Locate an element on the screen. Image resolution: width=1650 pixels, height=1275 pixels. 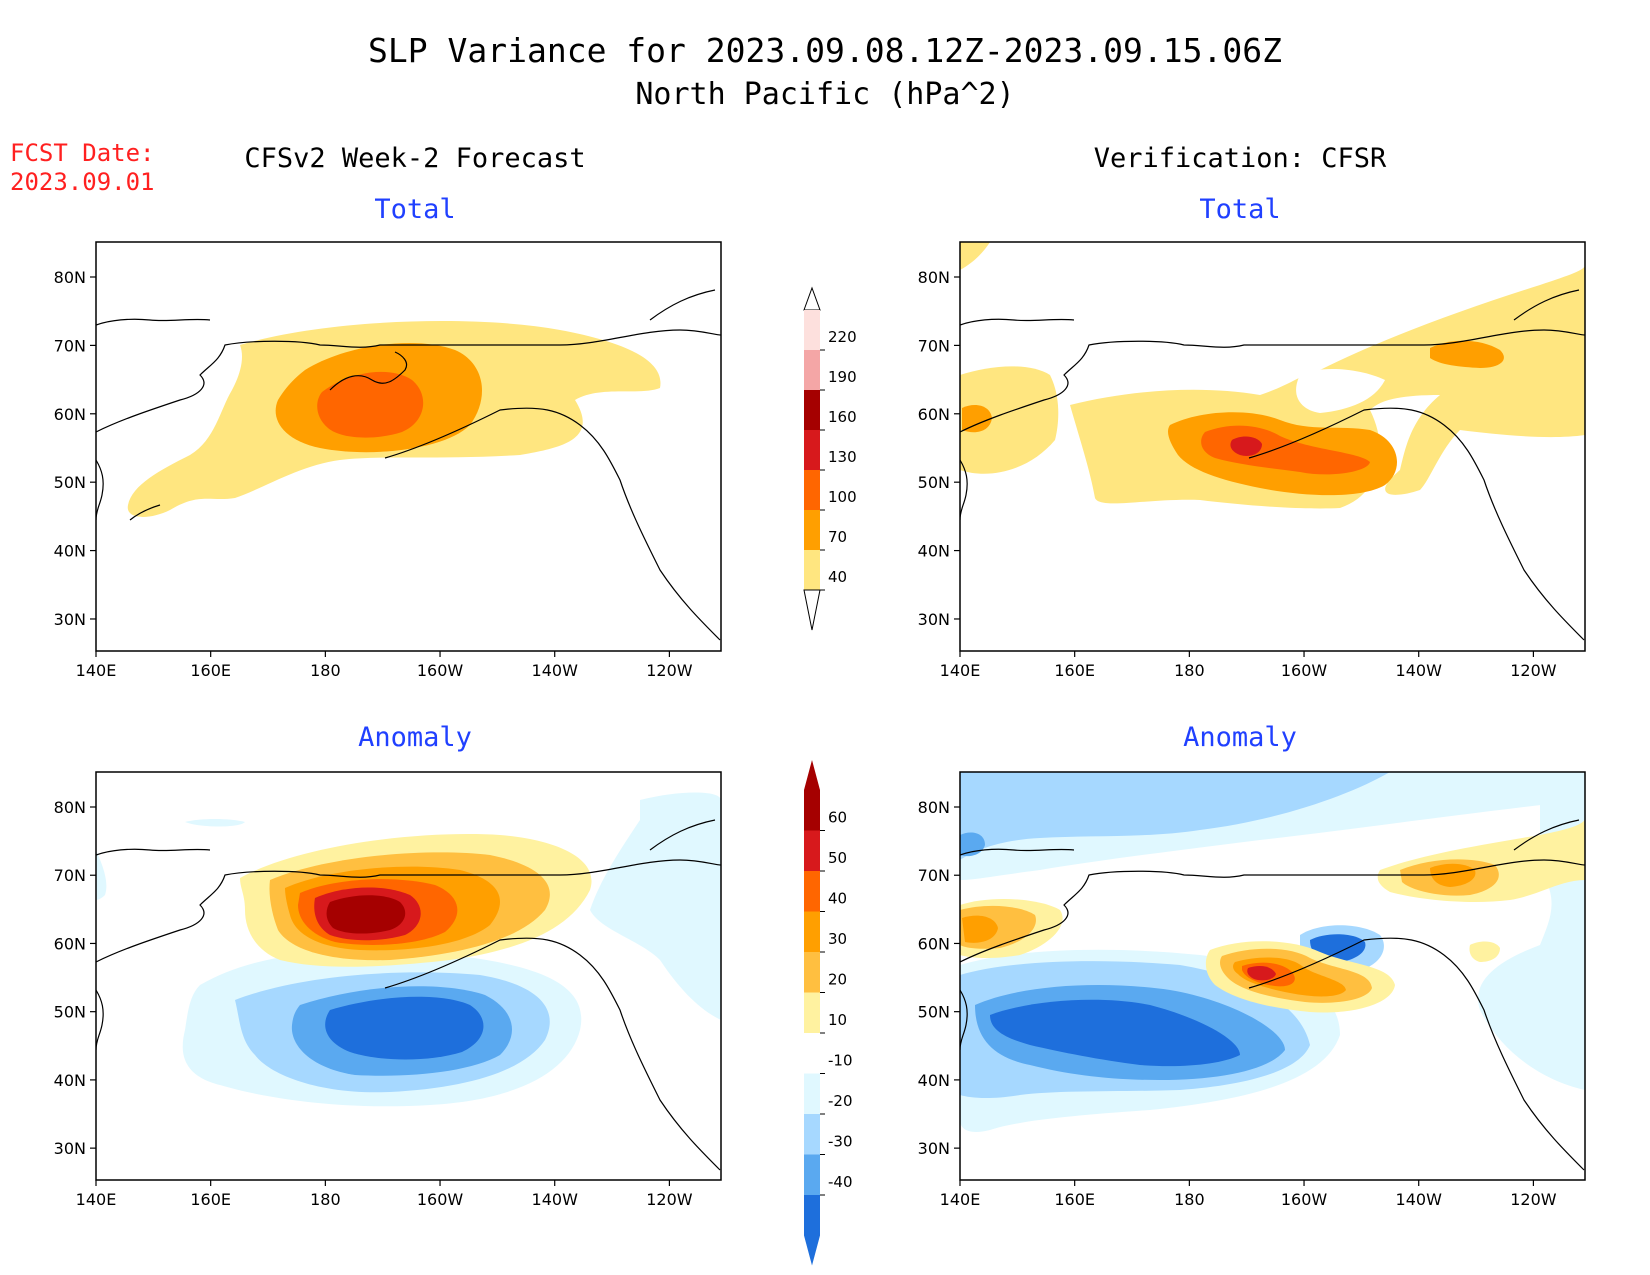
forecast-total-xtick-label: 180 is located at coordinates (325, 670).